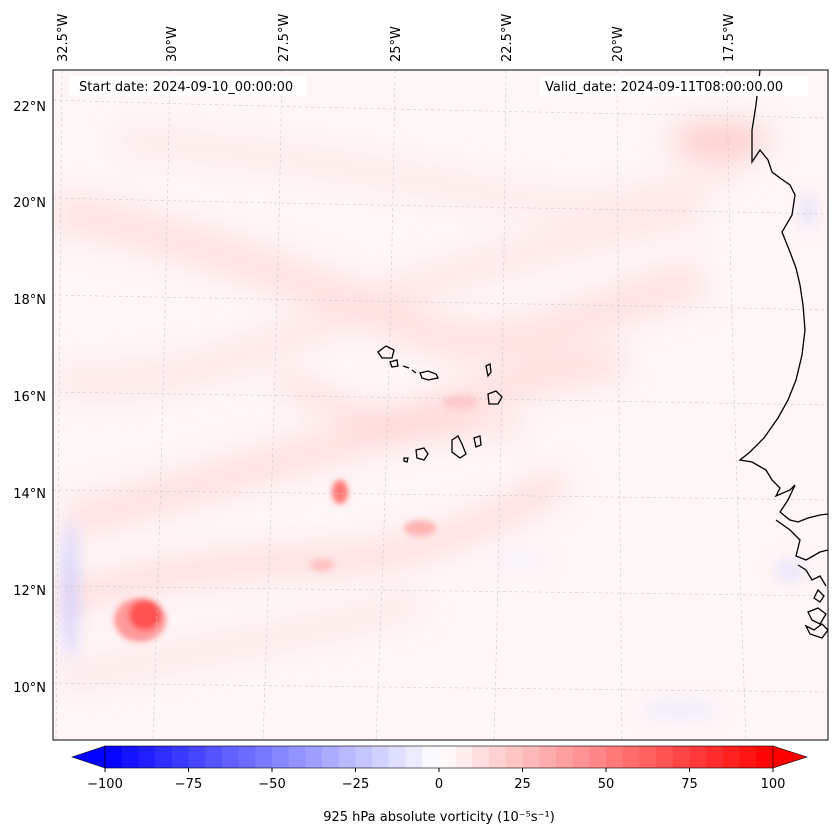 The image size is (837, 839). What do you see at coordinates (29, 591) in the screenshot?
I see `lat-label: 12°N` at bounding box center [29, 591].